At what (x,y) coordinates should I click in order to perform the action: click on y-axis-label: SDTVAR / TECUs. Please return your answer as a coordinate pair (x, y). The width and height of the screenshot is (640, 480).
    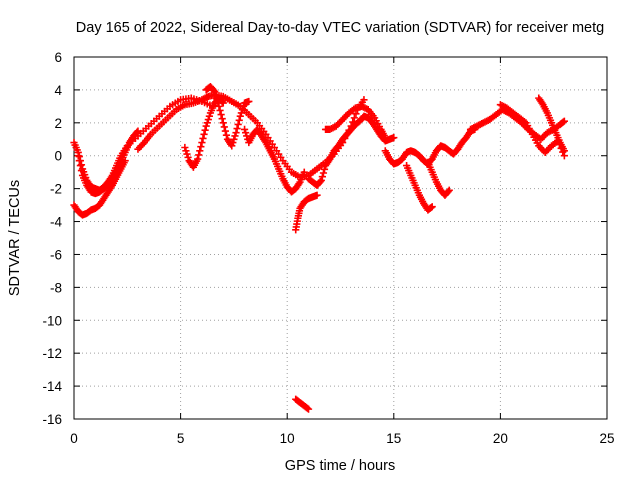
    Looking at the image, I should click on (15, 238).